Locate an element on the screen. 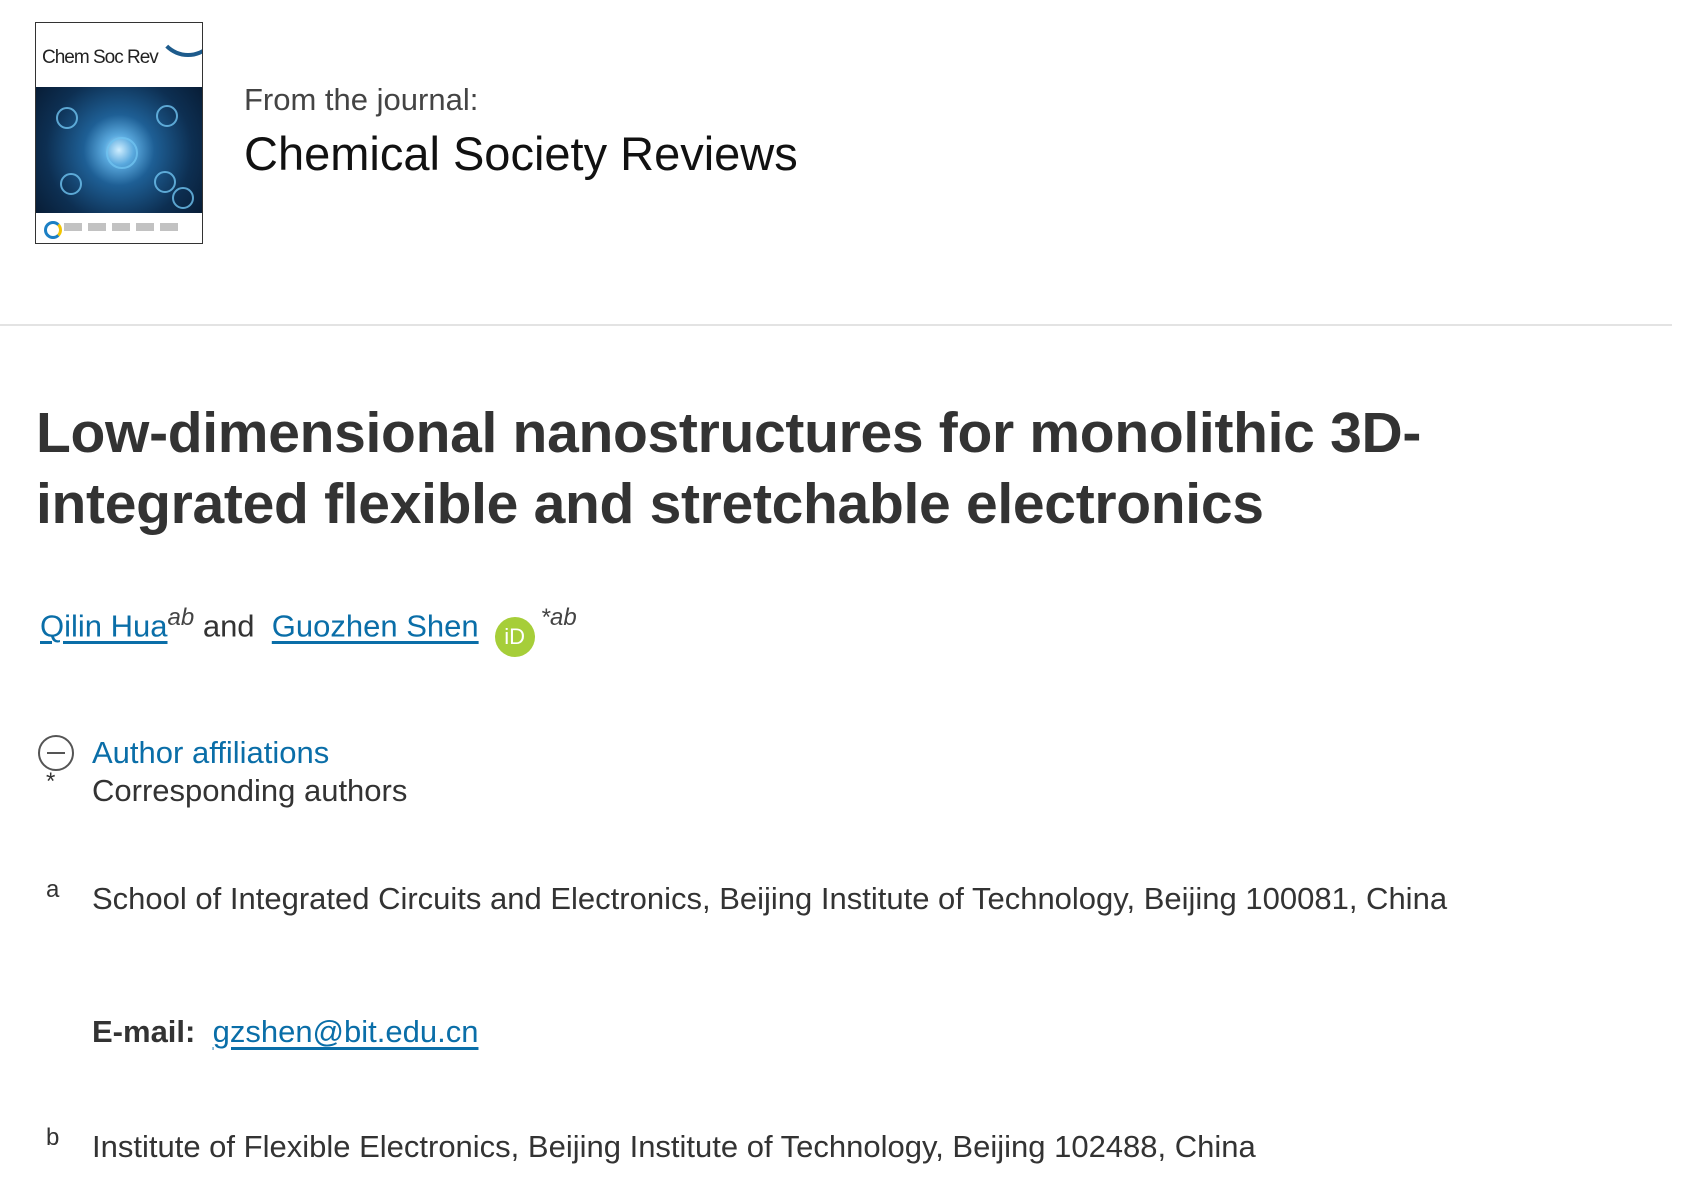  corresponding-authors-note: * Corresponding authors is located at coordinates (226, 788).